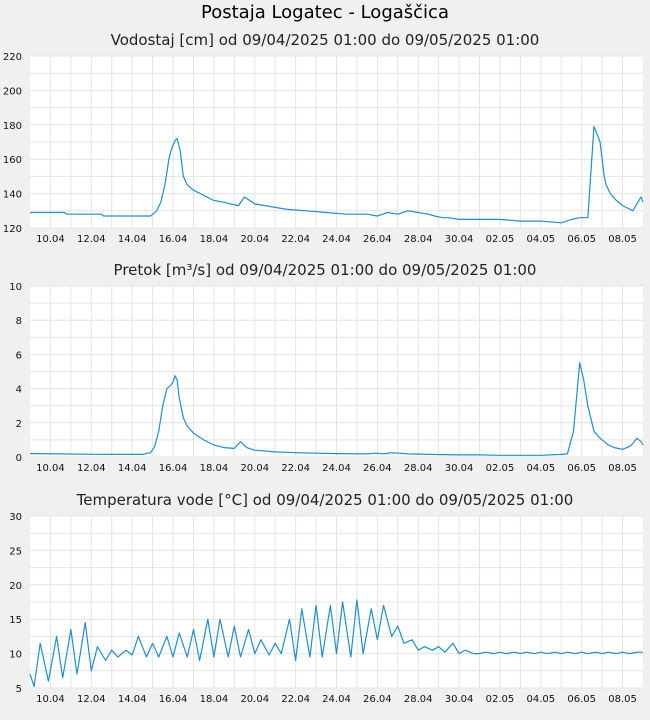 This screenshot has height=720, width=650. Describe the element at coordinates (622, 699) in the screenshot. I see `temperature-x-tick-label: 08.05` at that location.